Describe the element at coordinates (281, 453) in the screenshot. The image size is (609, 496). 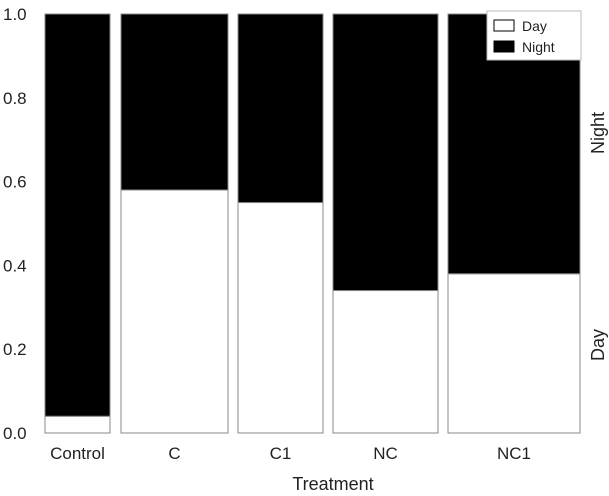
I see `x-tick-label: C1` at that location.